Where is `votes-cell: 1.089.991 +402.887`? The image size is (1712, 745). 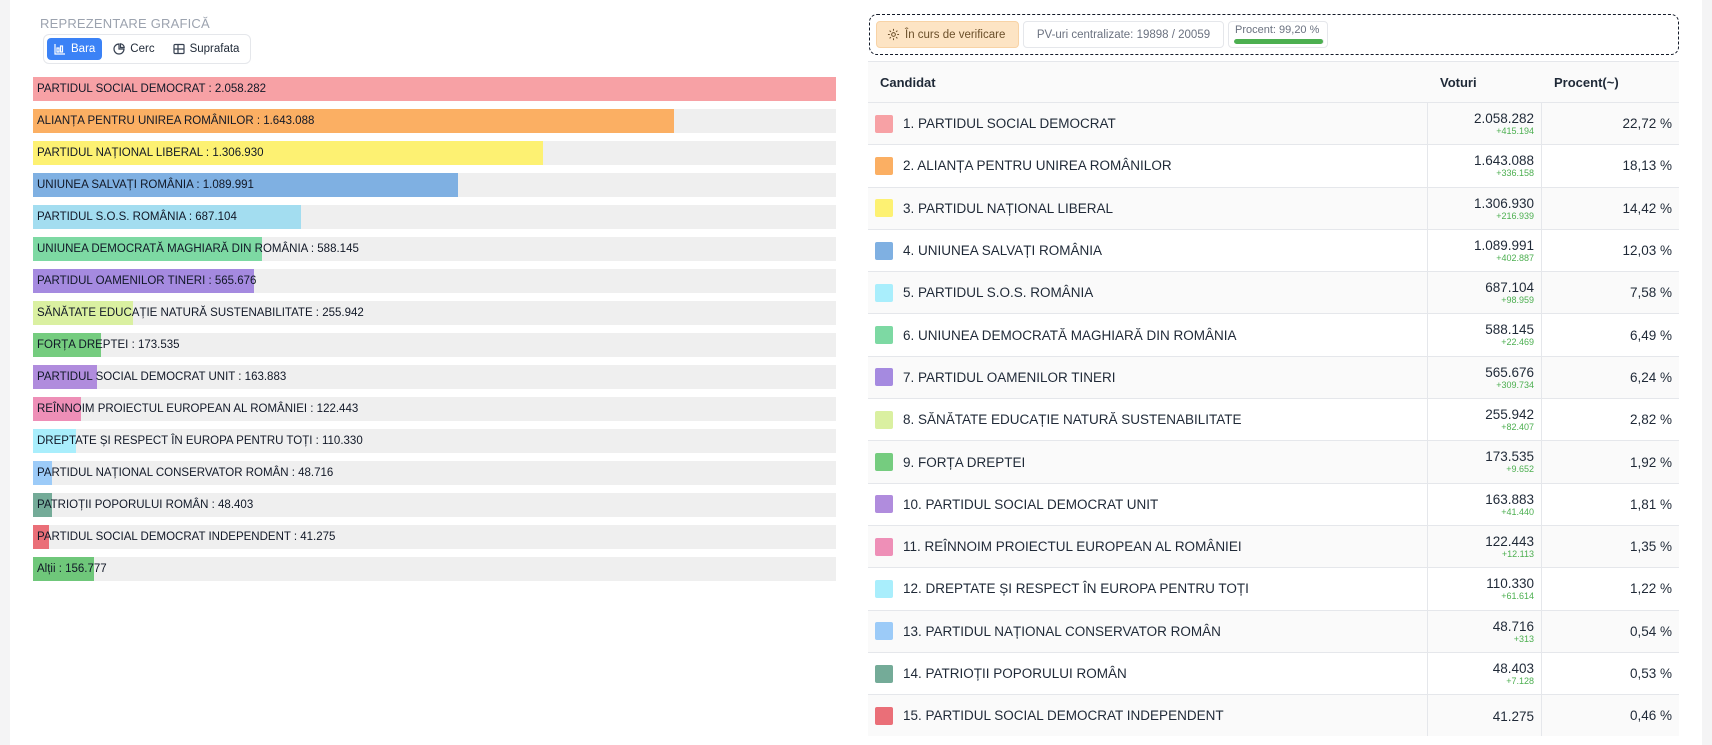
votes-cell: 1.089.991 +402.887 is located at coordinates (1485, 250).